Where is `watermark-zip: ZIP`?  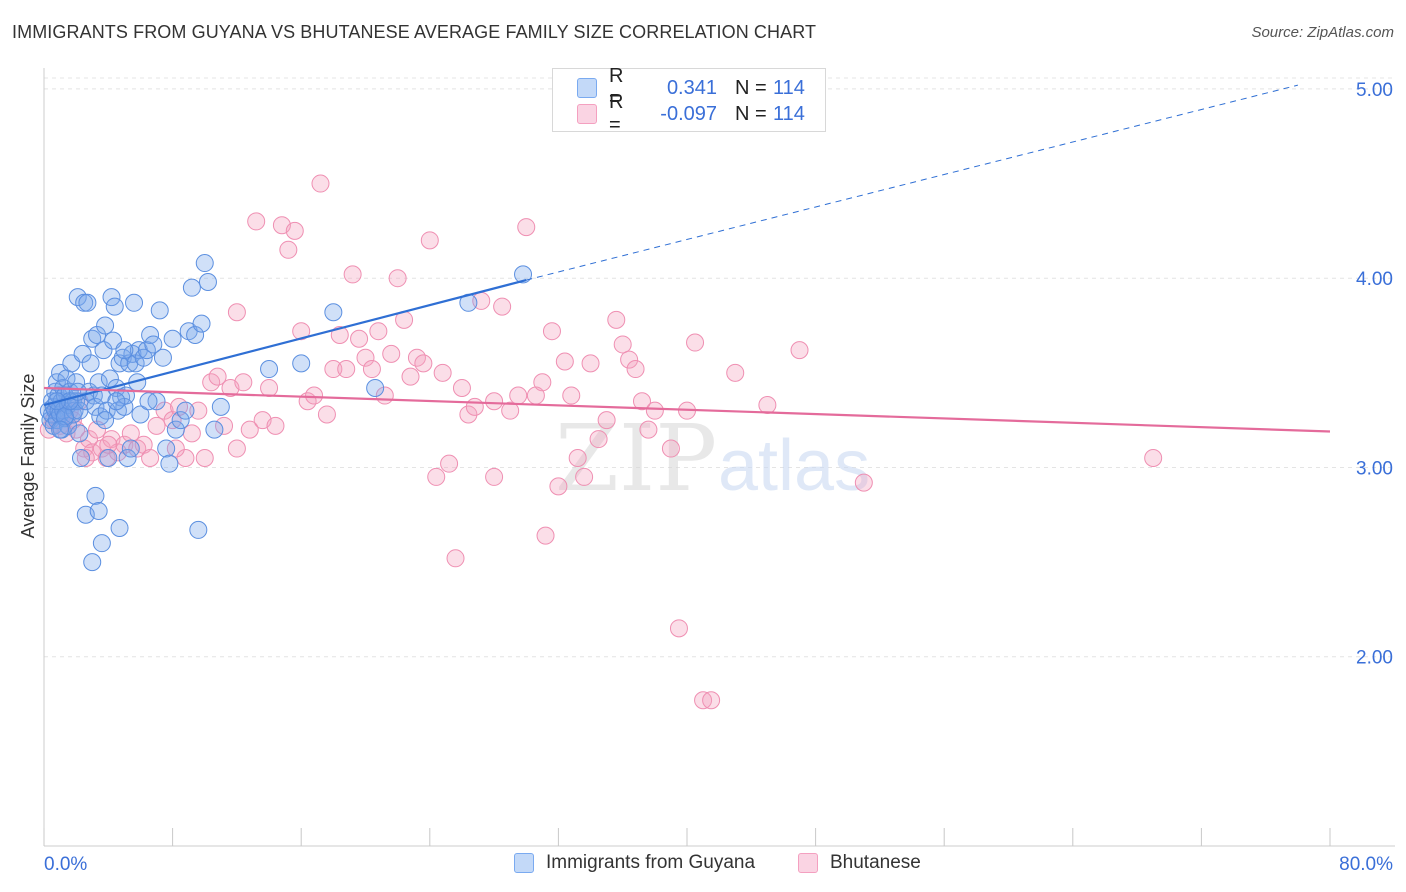 watermark-zip: ZIP is located at coordinates (636, 458).